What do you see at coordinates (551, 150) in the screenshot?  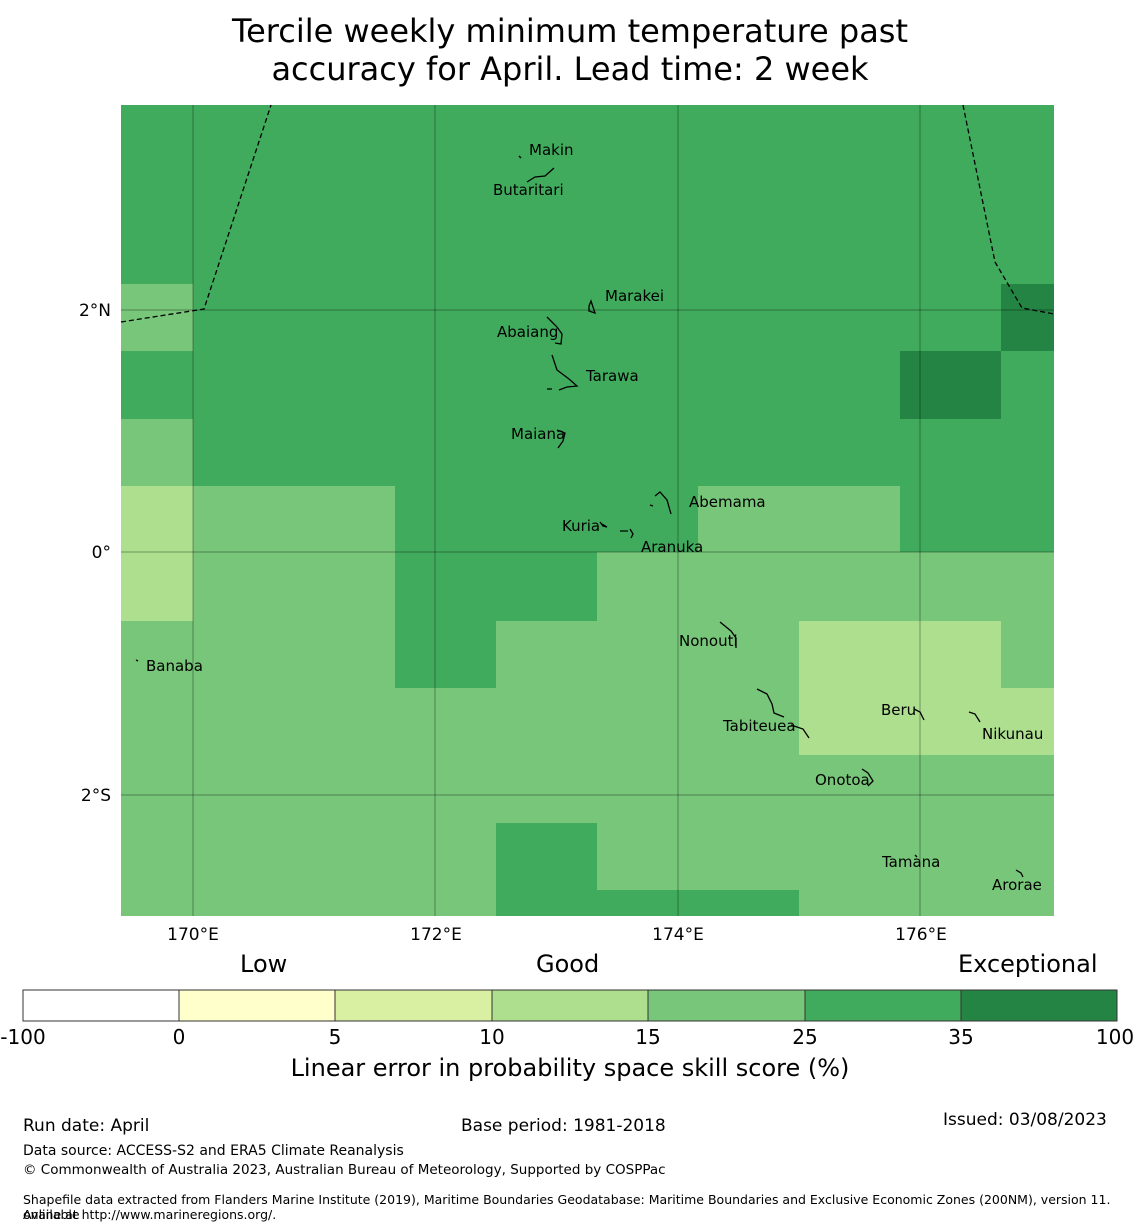 I see `place-label: Makin` at bounding box center [551, 150].